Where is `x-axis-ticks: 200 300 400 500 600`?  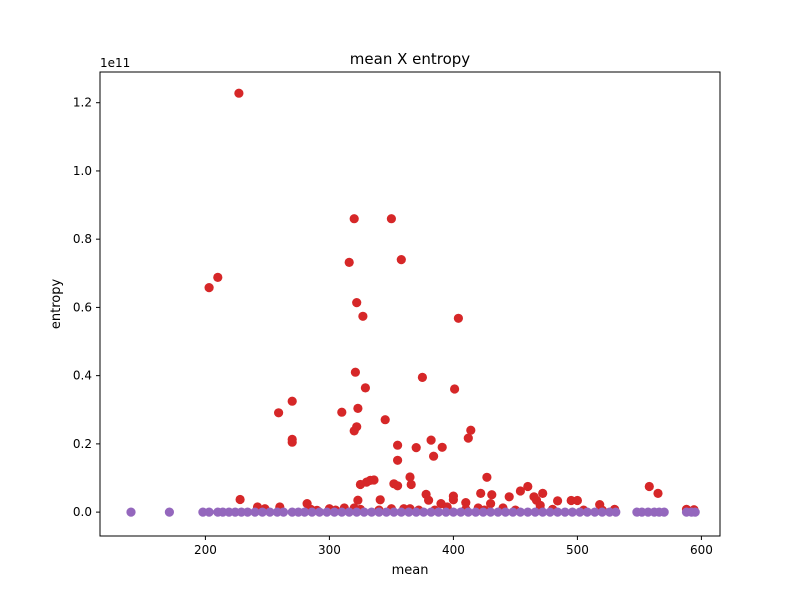 x-axis-ticks: 200 300 400 500 600 is located at coordinates (453, 546).